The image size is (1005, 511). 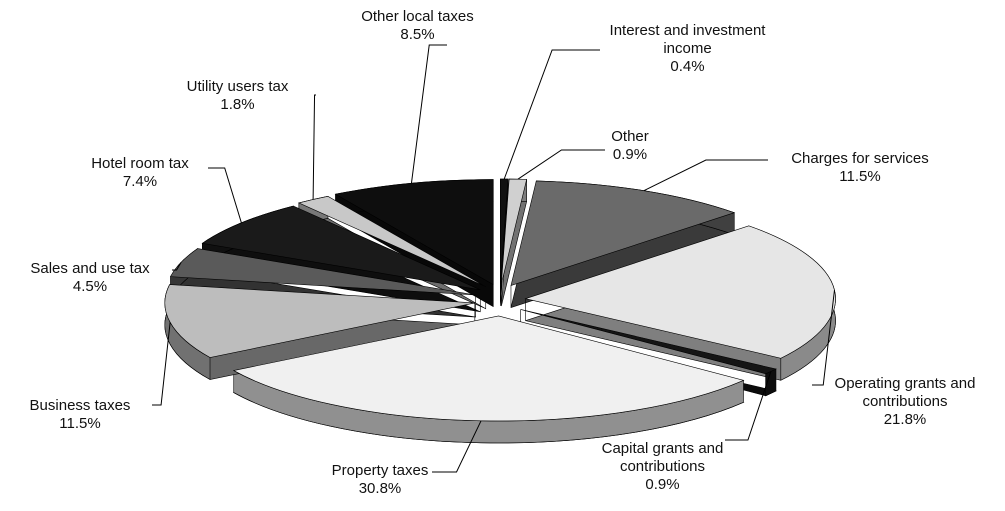 I want to click on category-name: Other local taxes, so click(x=417, y=16).